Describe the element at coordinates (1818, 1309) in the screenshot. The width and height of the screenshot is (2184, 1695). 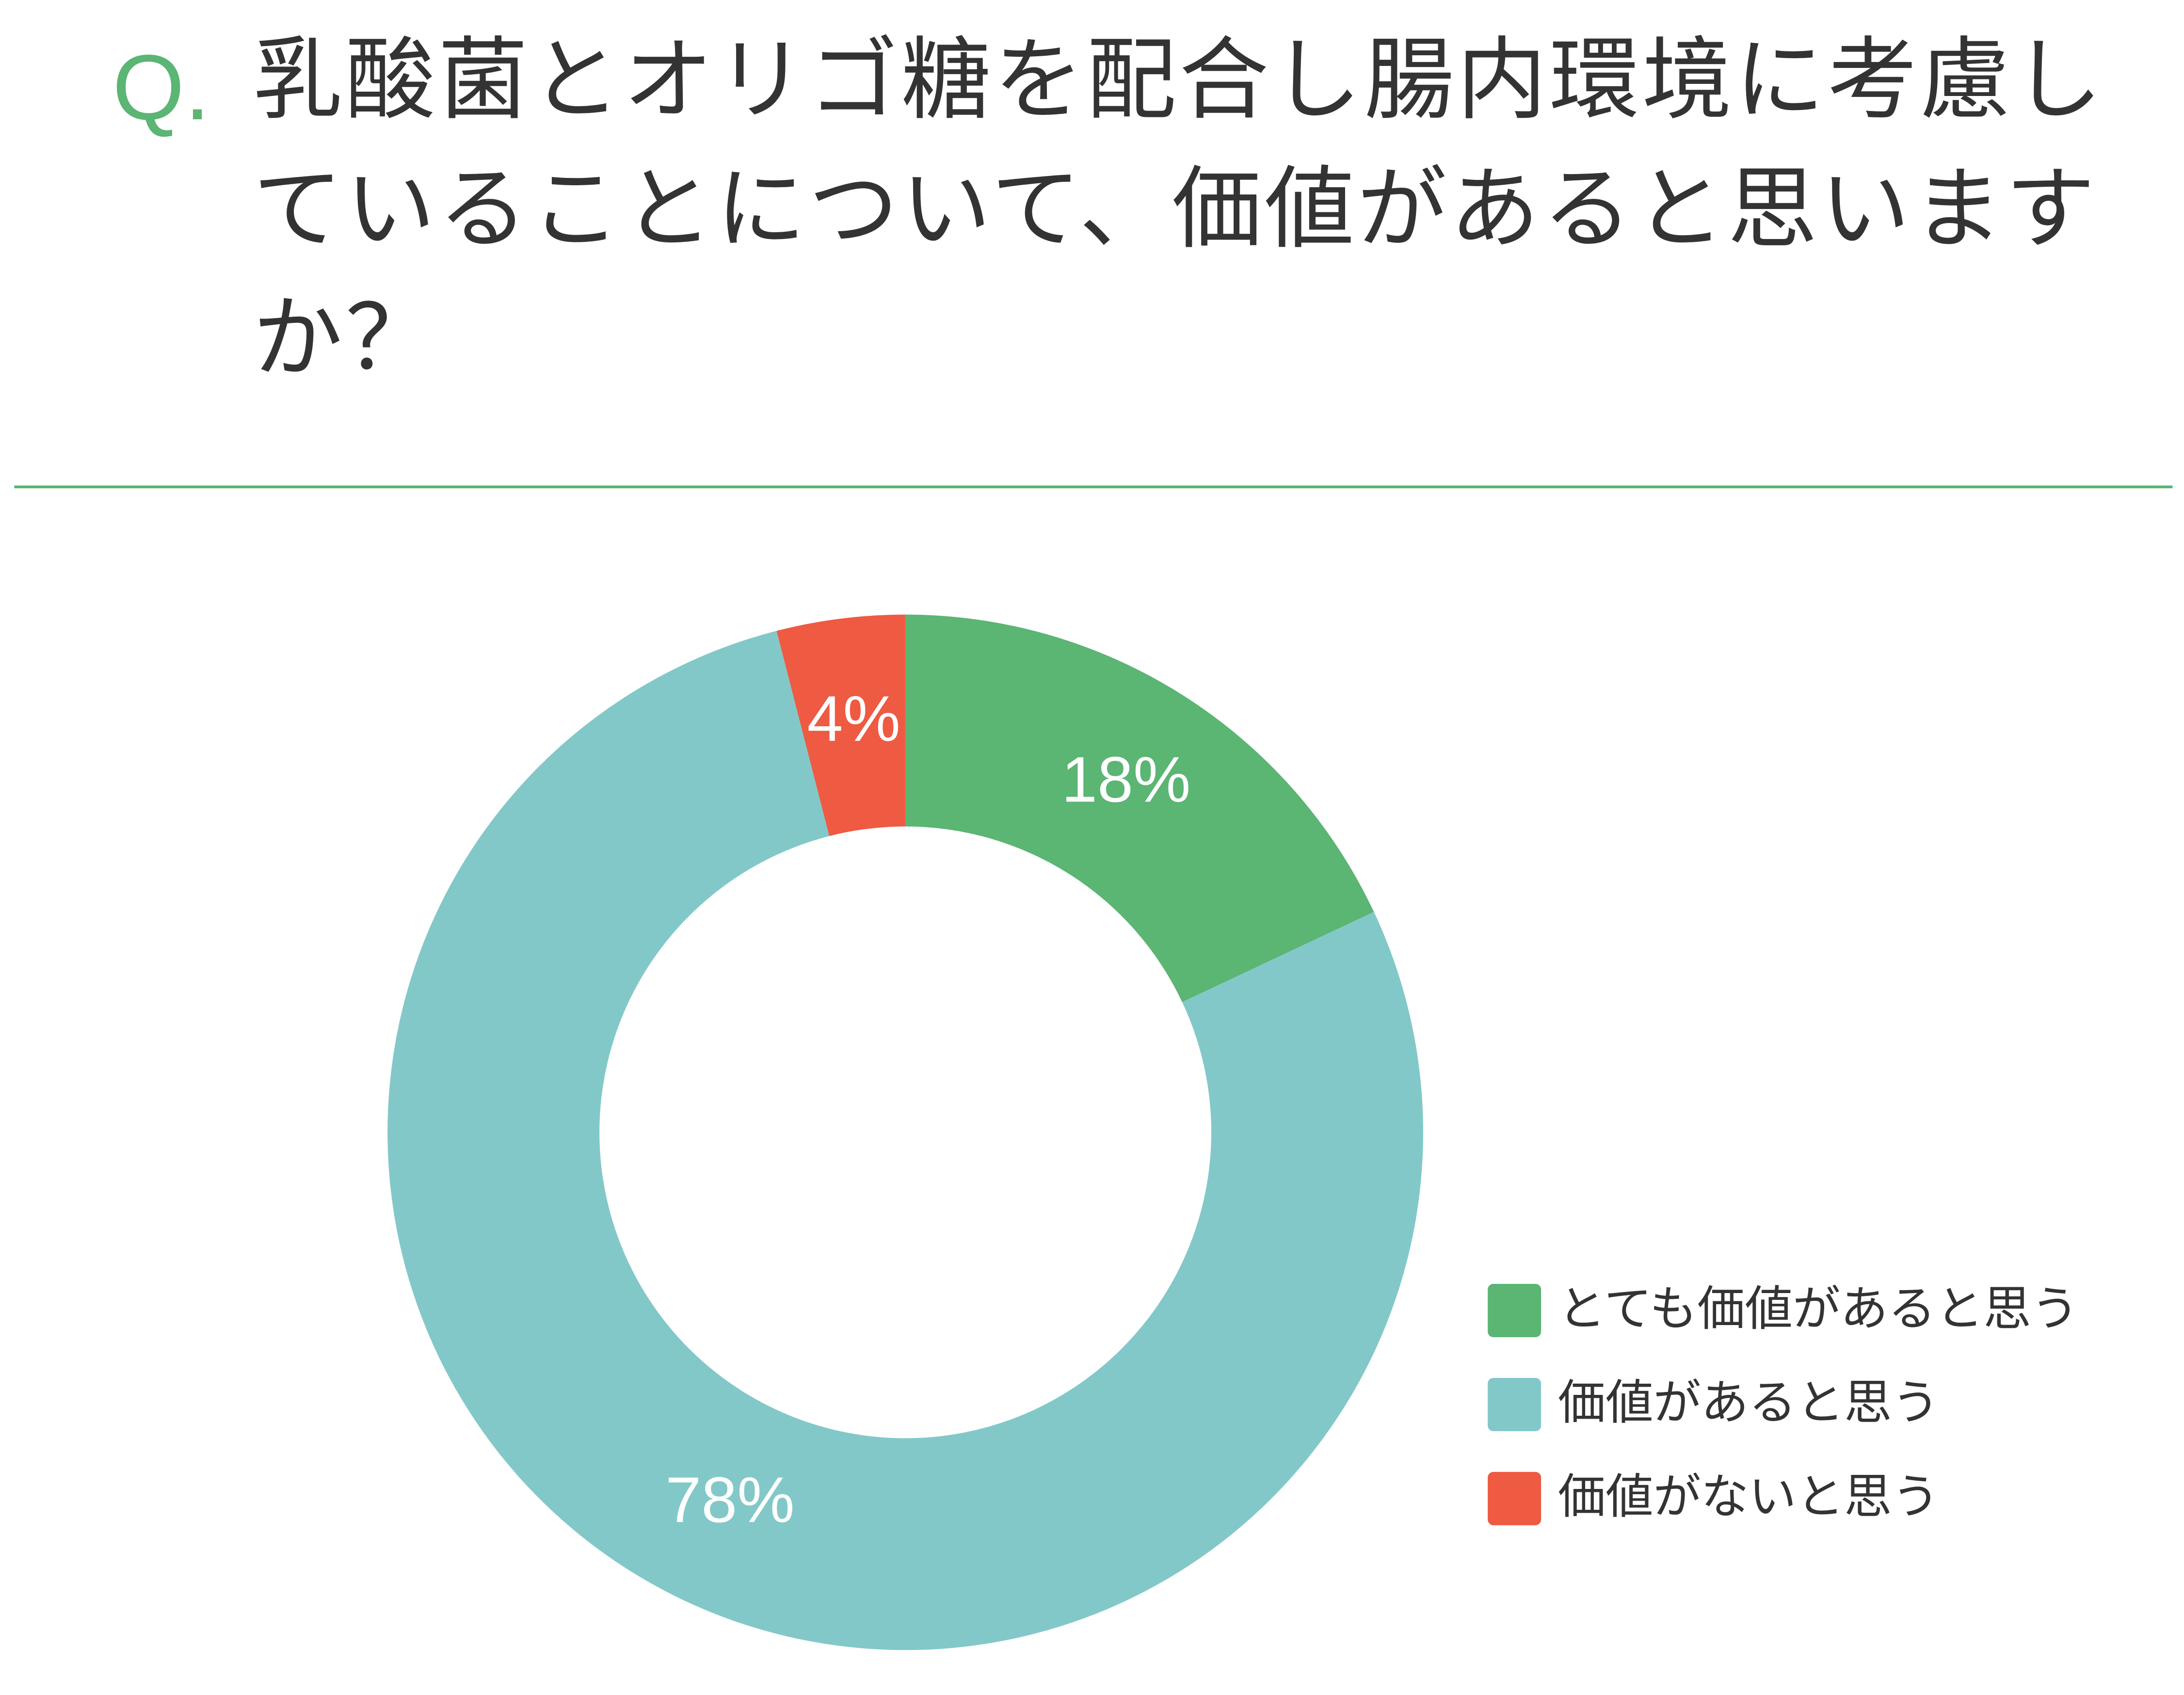
I see `legend-label: とても価値があると思う` at that location.